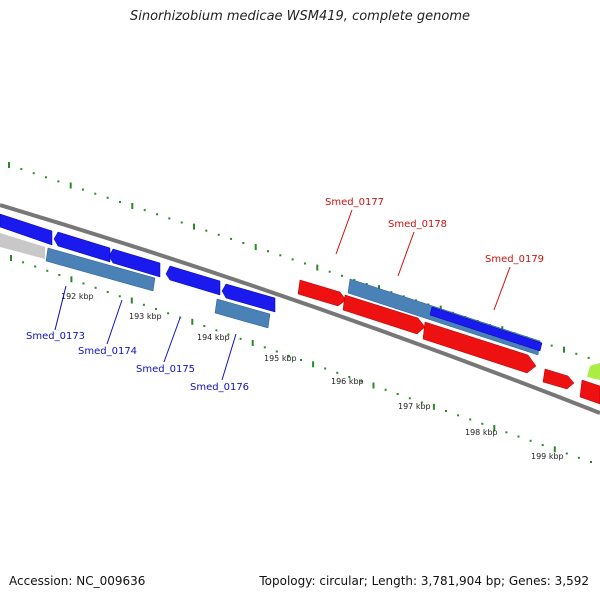 This screenshot has height=600, width=600. What do you see at coordinates (77, 296) in the screenshot?
I see `kbp-tick-label: 192 kbp` at bounding box center [77, 296].